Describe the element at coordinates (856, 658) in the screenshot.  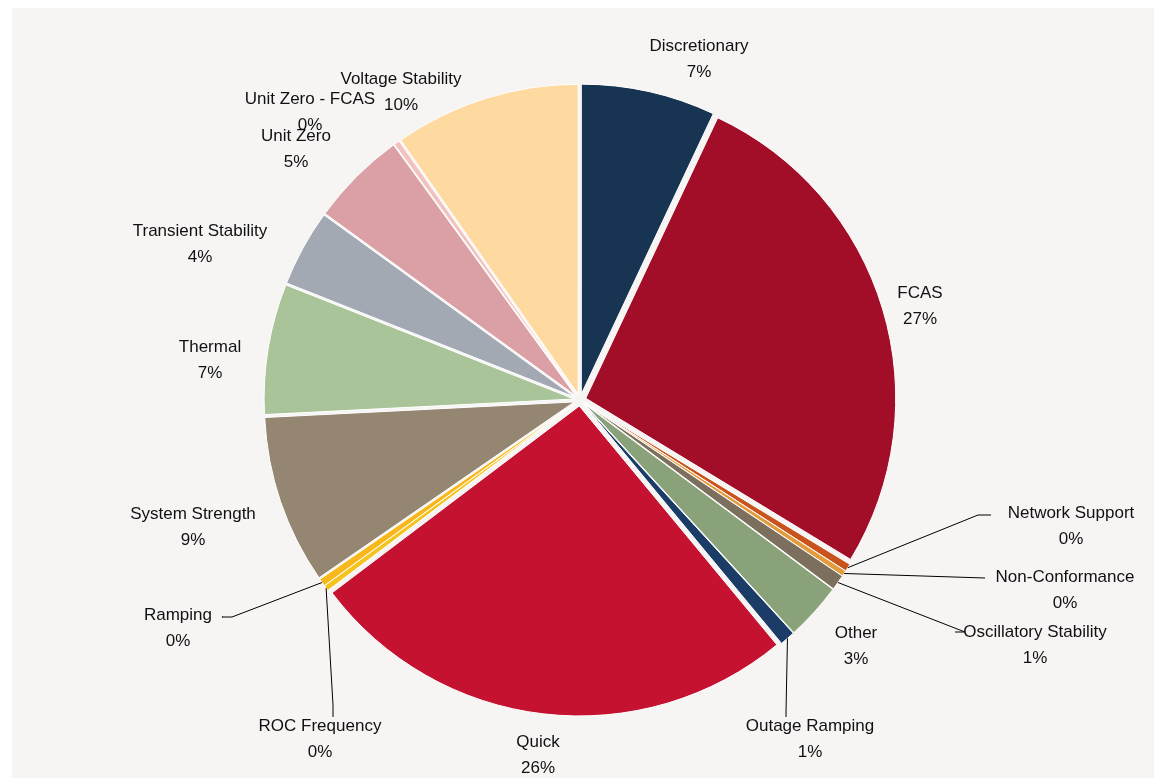
I see `data-label: 3%` at that location.